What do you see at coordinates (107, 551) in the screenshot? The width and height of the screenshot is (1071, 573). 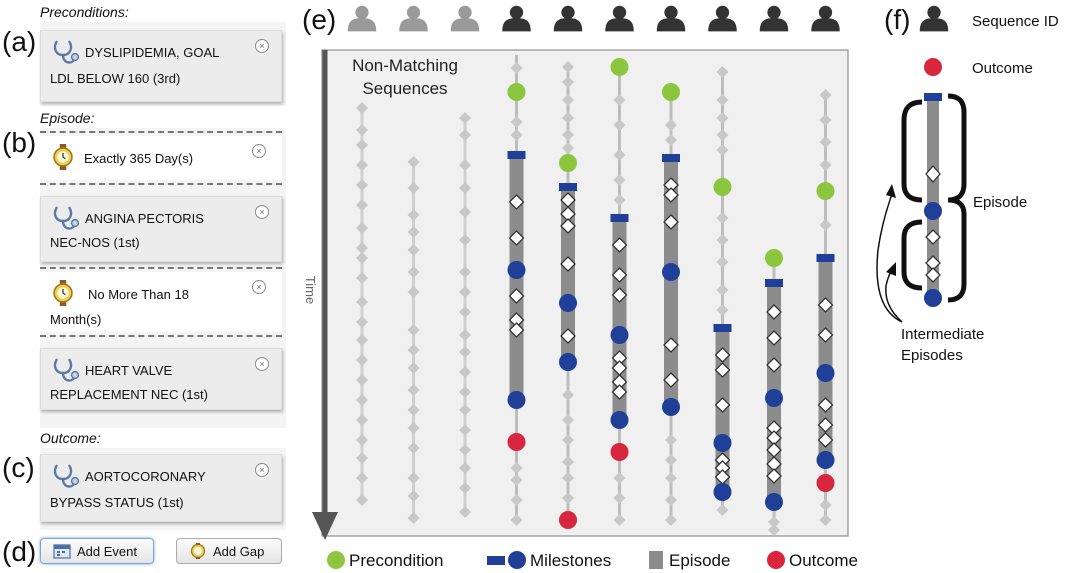 I see `add-event-label: Add Event` at bounding box center [107, 551].